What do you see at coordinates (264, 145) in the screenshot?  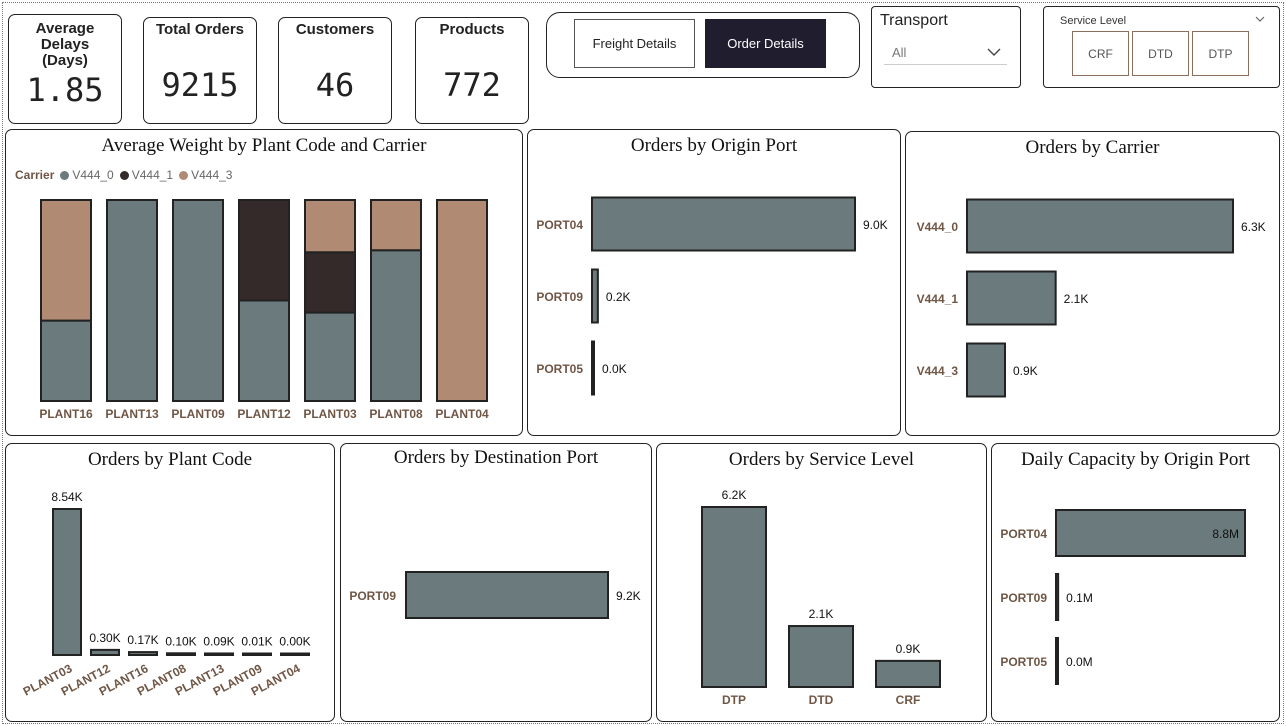 I see `chart-title: Average Weight by Plant Code and Carrier` at bounding box center [264, 145].